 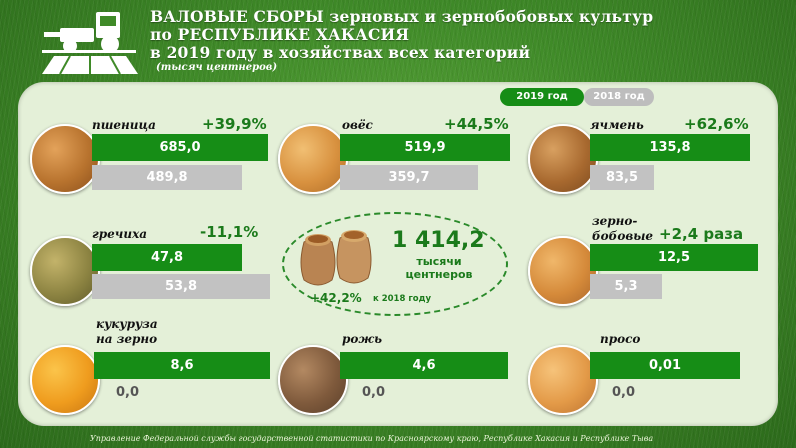 What do you see at coordinates (563, 380) in the screenshot?
I see `millet-grain-icon` at bounding box center [563, 380].